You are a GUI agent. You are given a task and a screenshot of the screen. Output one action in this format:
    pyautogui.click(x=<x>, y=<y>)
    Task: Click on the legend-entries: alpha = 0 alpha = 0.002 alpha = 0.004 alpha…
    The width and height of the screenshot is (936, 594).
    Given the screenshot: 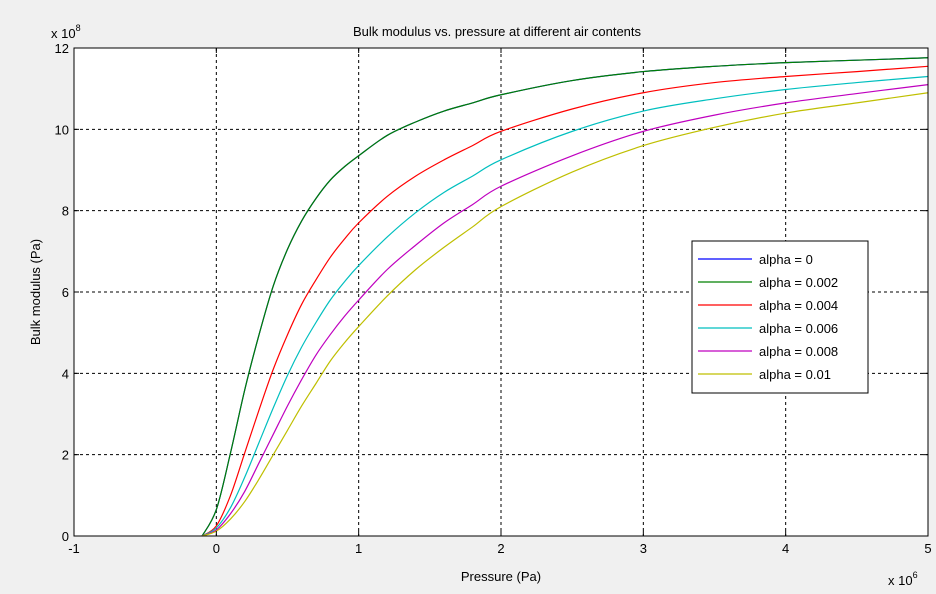 What is the action you would take?
    pyautogui.click(x=768, y=317)
    